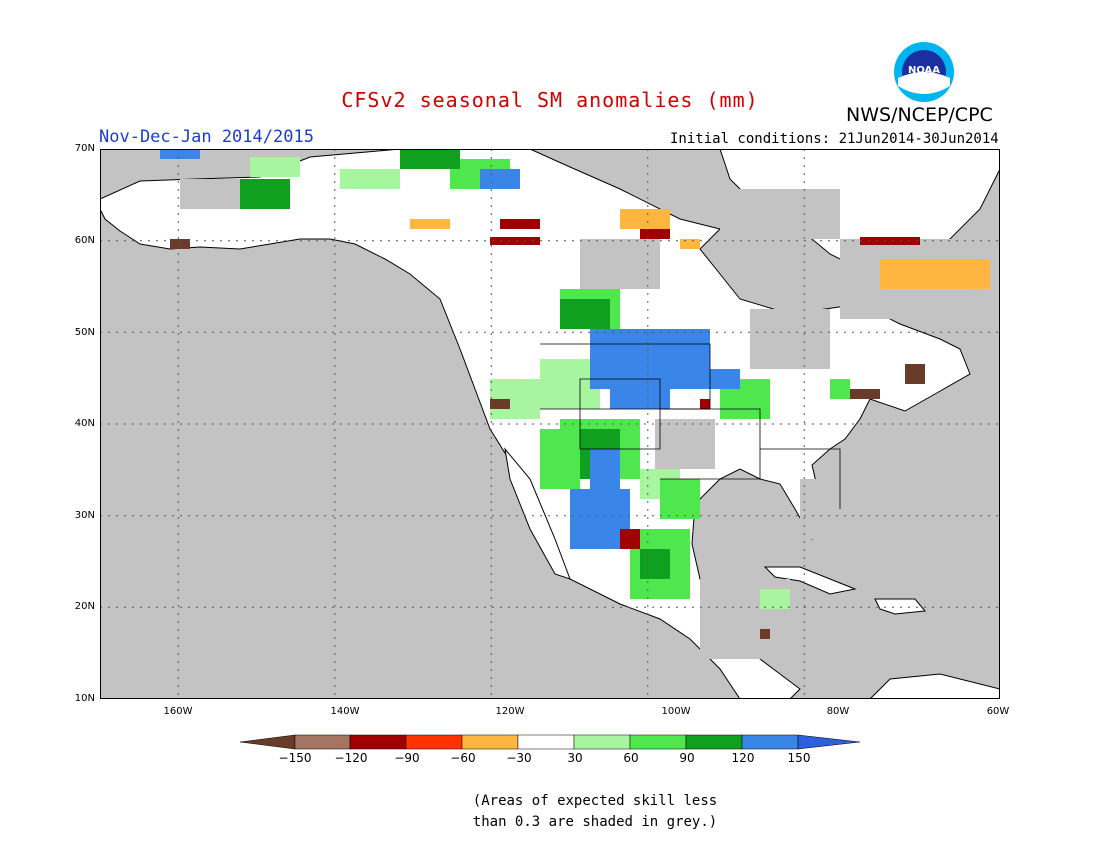  Describe the element at coordinates (84, 240) in the screenshot. I see `lat-label: 60N` at that location.